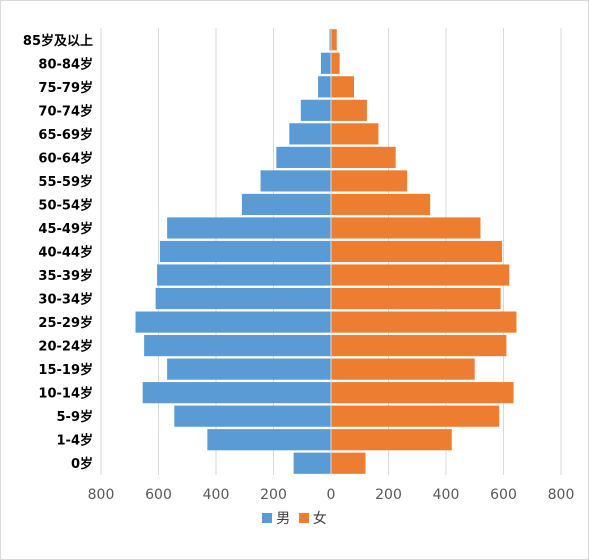  I want to click on category-label-3: 70-74岁, so click(65, 111).